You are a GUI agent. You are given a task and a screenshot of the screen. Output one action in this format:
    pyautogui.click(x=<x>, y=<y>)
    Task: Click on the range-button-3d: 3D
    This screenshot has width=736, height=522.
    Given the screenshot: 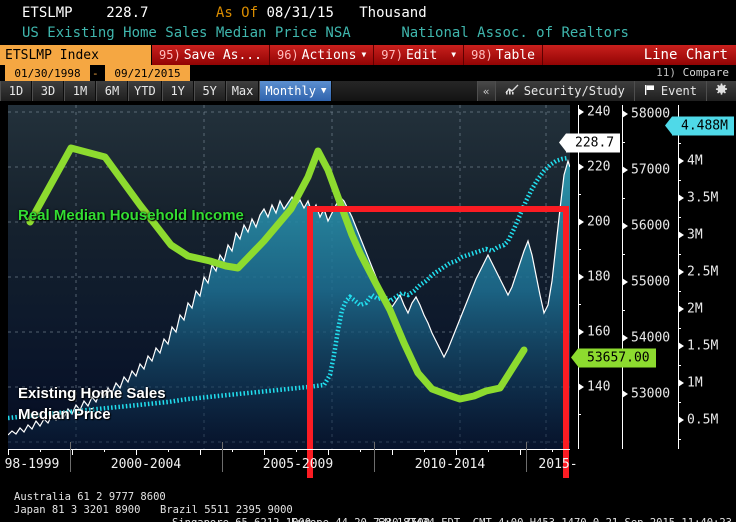 What is the action you would take?
    pyautogui.click(x=48, y=91)
    